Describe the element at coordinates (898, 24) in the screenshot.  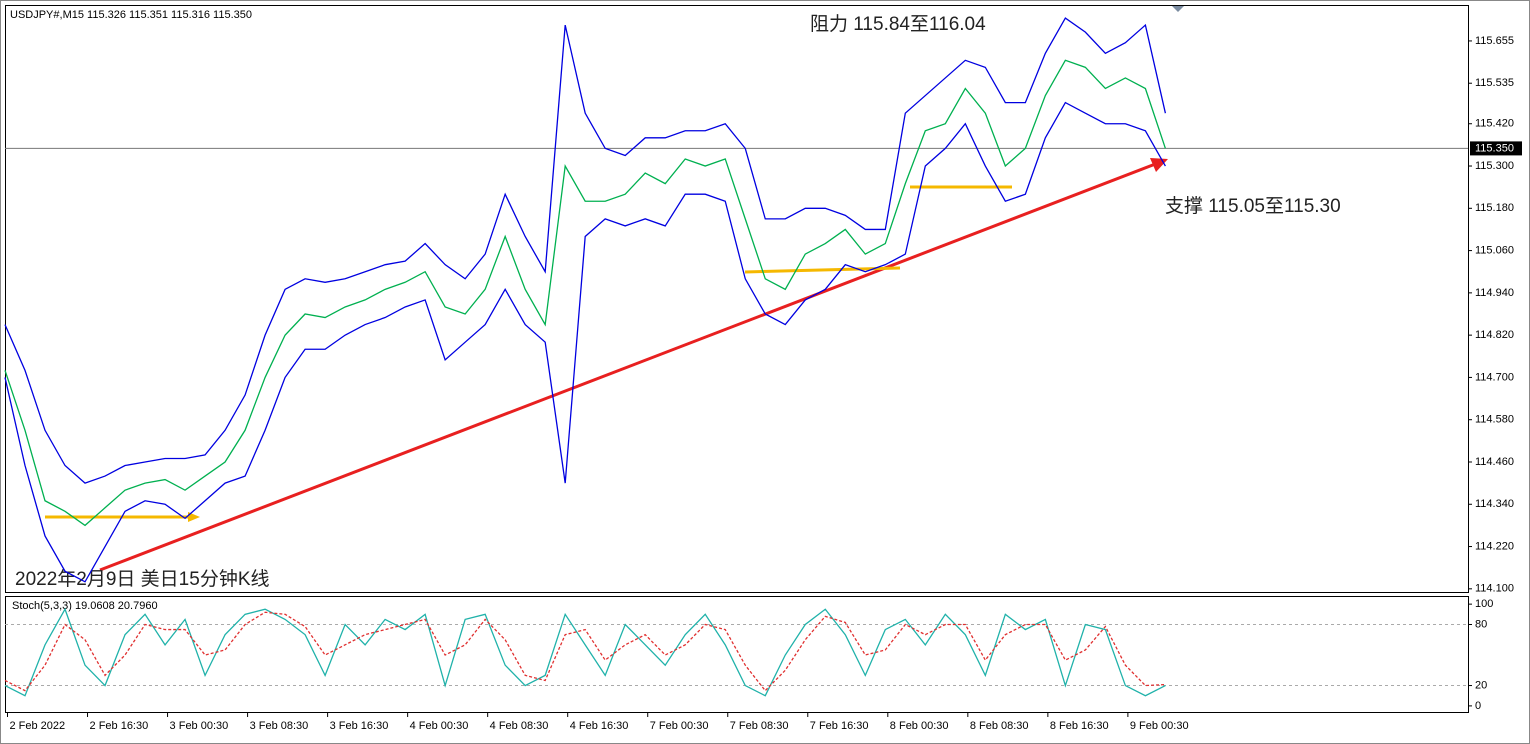
I see `resistance-note: 阻力 115.84至116.04` at that location.